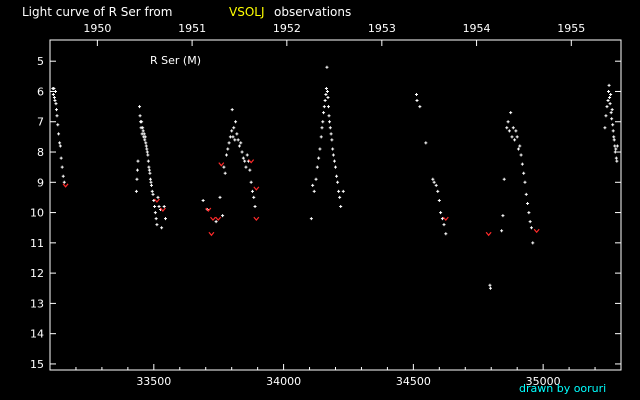  Describe the element at coordinates (37, 334) in the screenshot. I see `y-tick-label-14: 14` at that location.